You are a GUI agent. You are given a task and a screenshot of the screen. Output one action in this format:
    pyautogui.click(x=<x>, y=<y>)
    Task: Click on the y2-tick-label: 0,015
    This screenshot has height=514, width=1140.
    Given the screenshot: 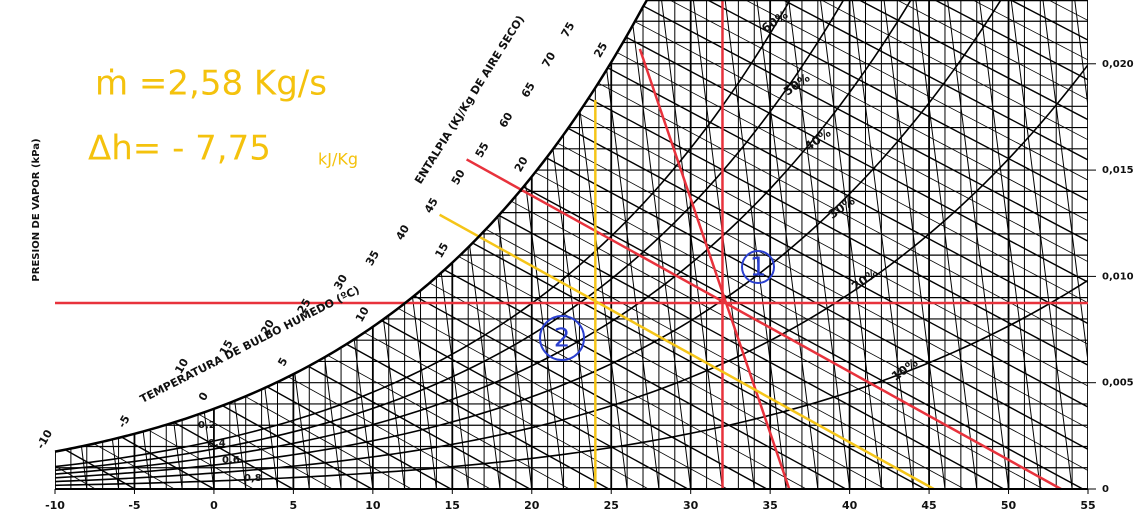 What is the action you would take?
    pyautogui.click(x=1118, y=170)
    